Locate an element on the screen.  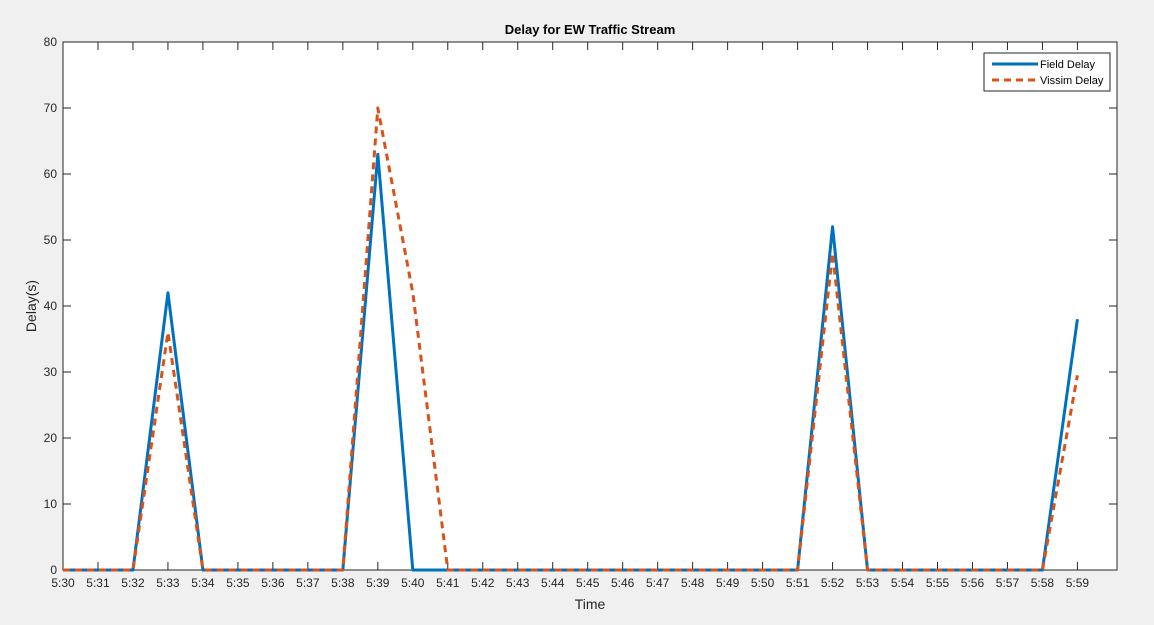
x-tick-label: 5:46 is located at coordinates (623, 583).